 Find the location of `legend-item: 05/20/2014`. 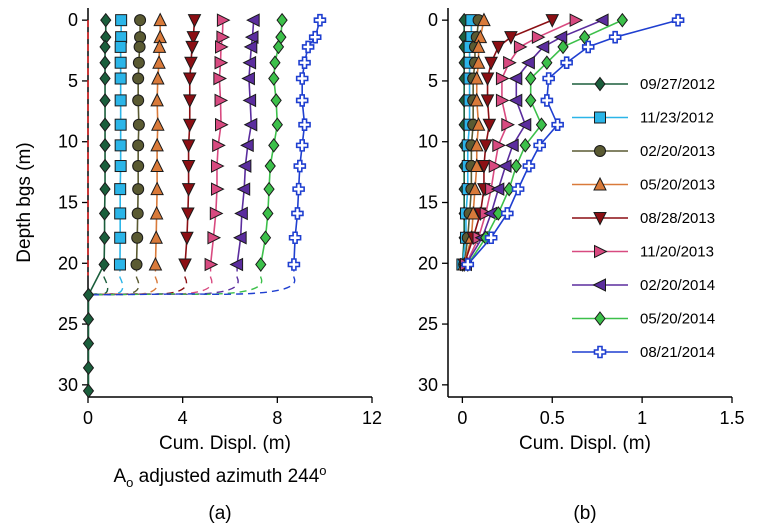

legend-item: 05/20/2014 is located at coordinates (643, 319).